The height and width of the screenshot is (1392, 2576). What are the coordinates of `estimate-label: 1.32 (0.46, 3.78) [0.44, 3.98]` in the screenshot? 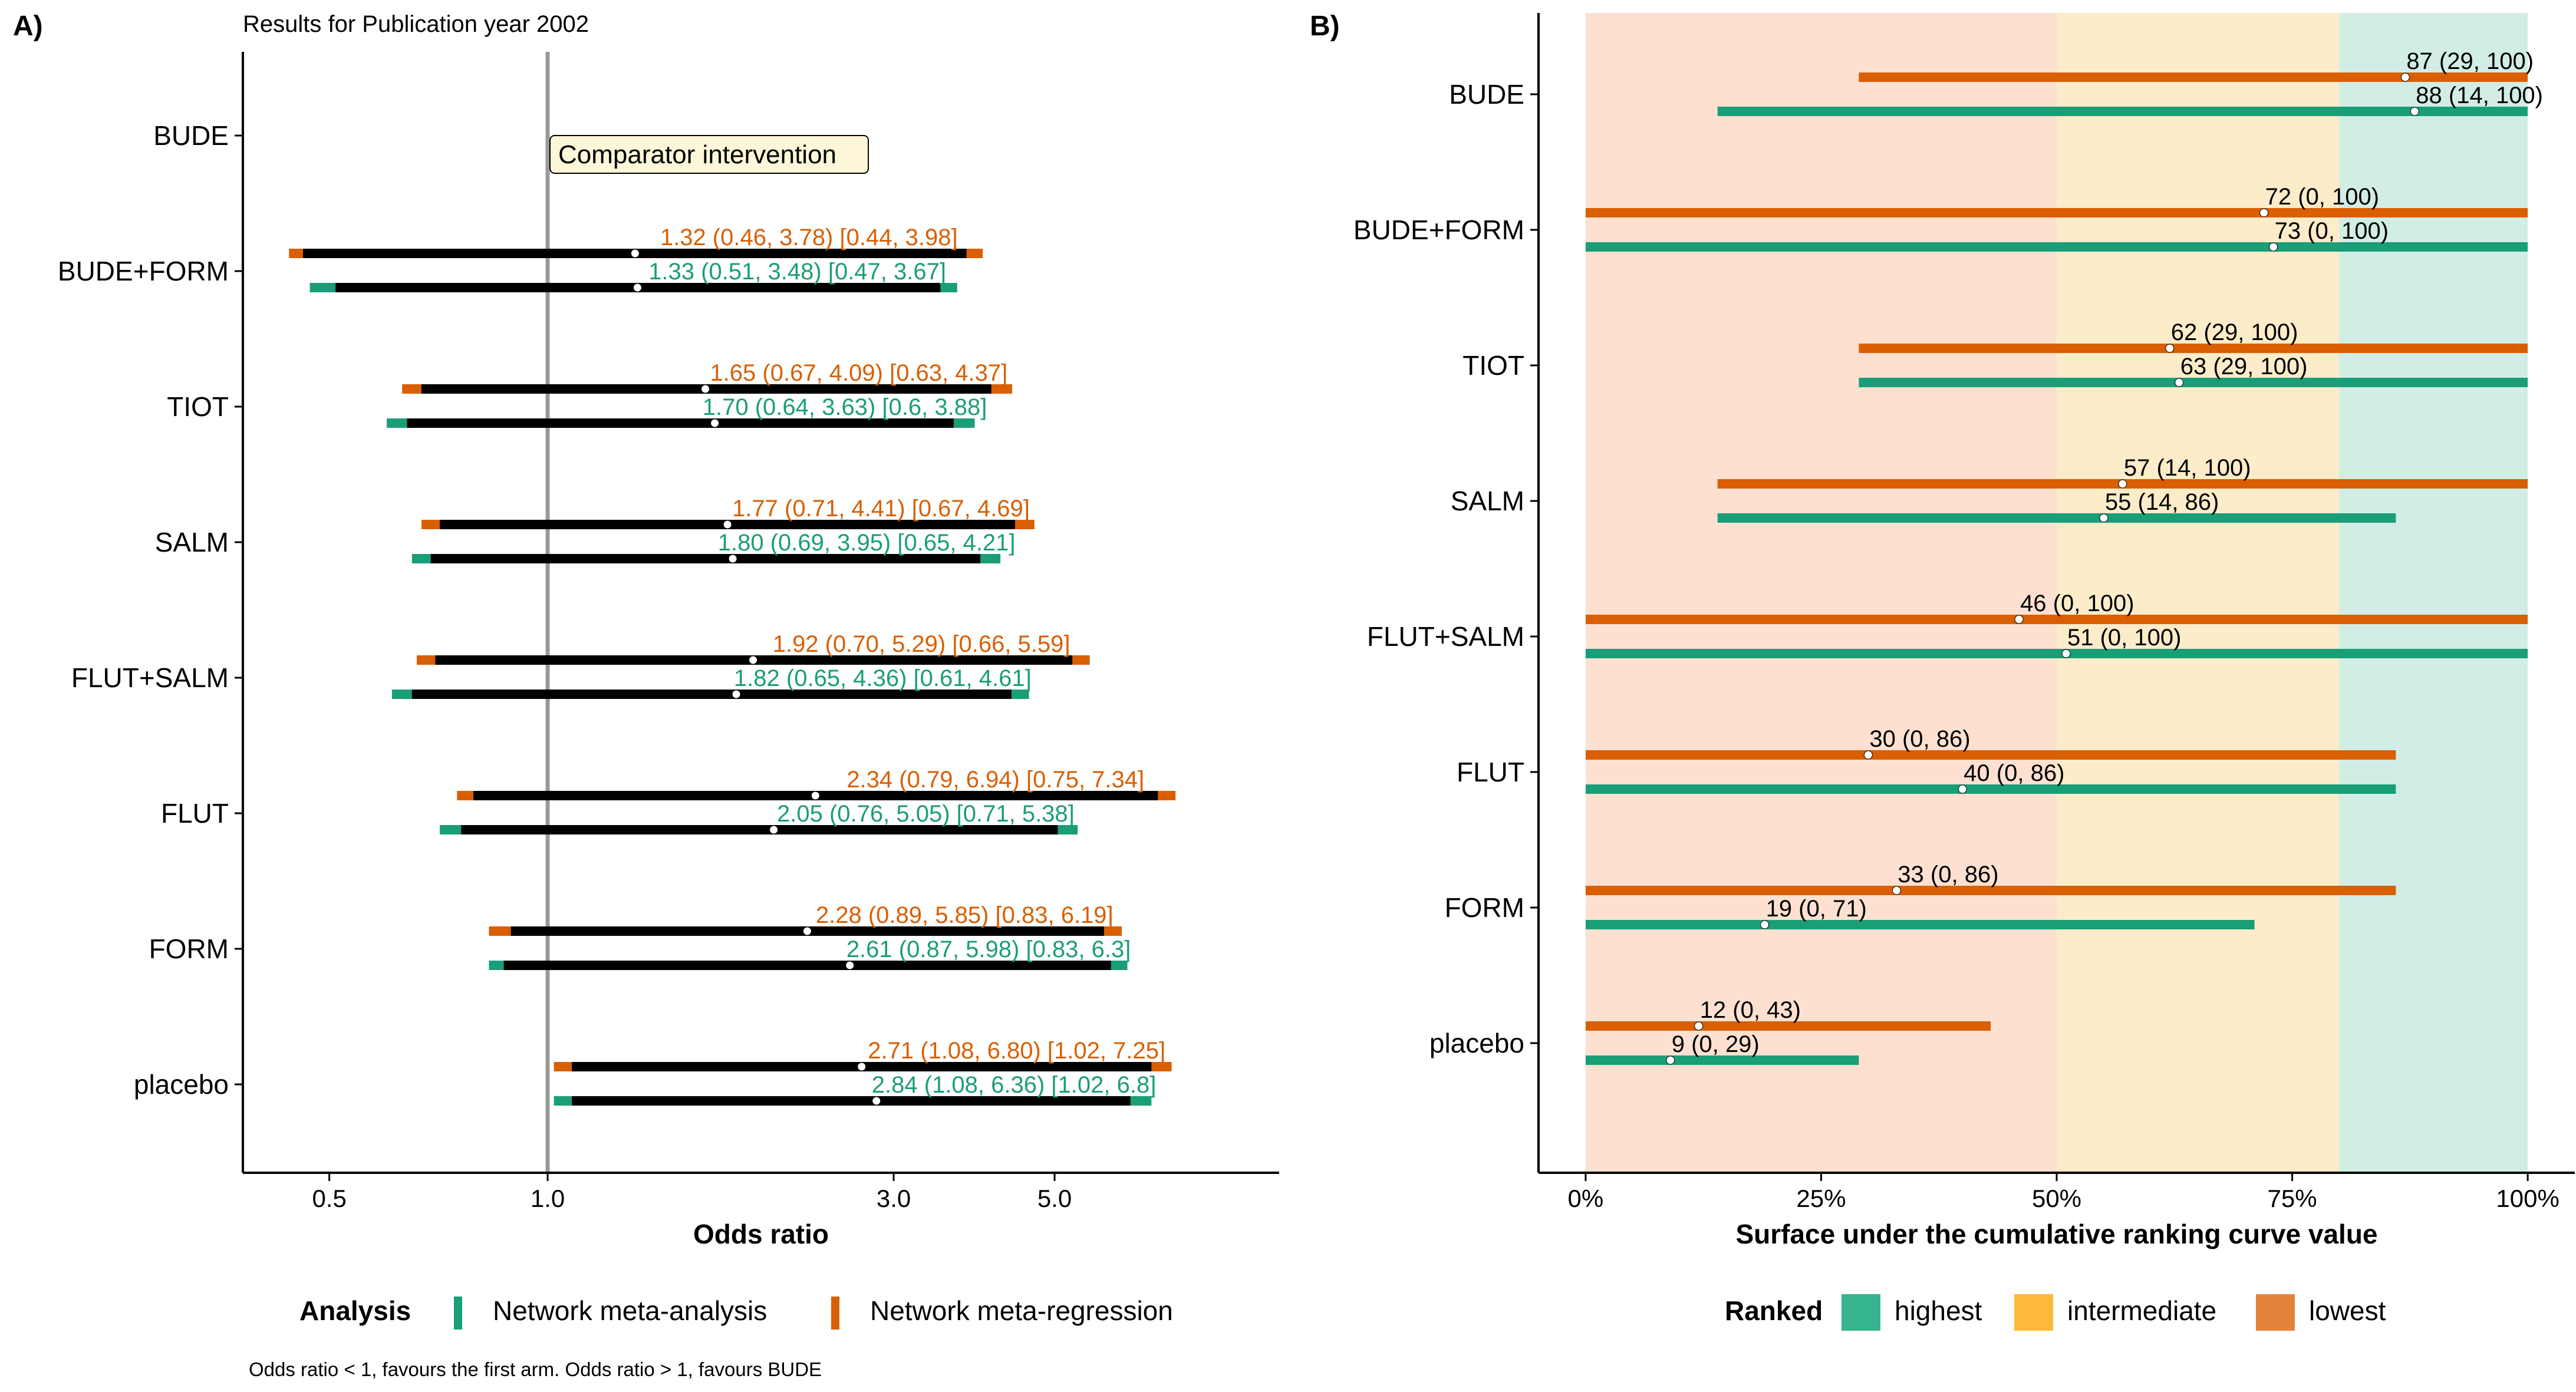 It's located at (809, 237).